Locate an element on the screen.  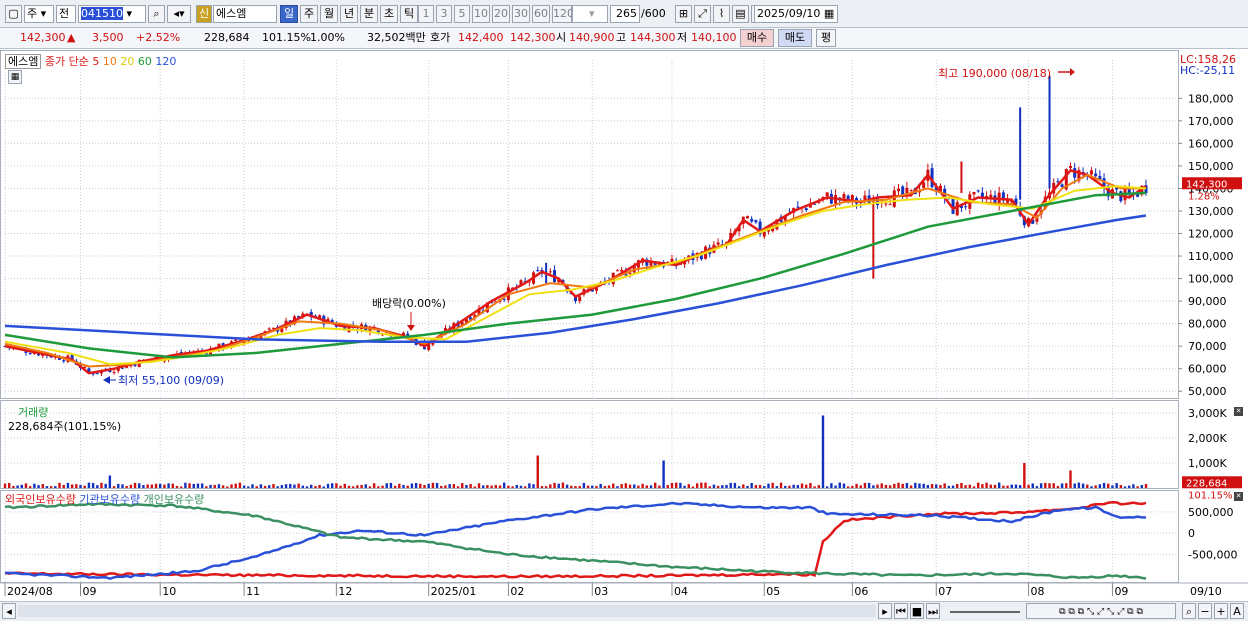
current-price: 142,300 is located at coordinates (43, 37).